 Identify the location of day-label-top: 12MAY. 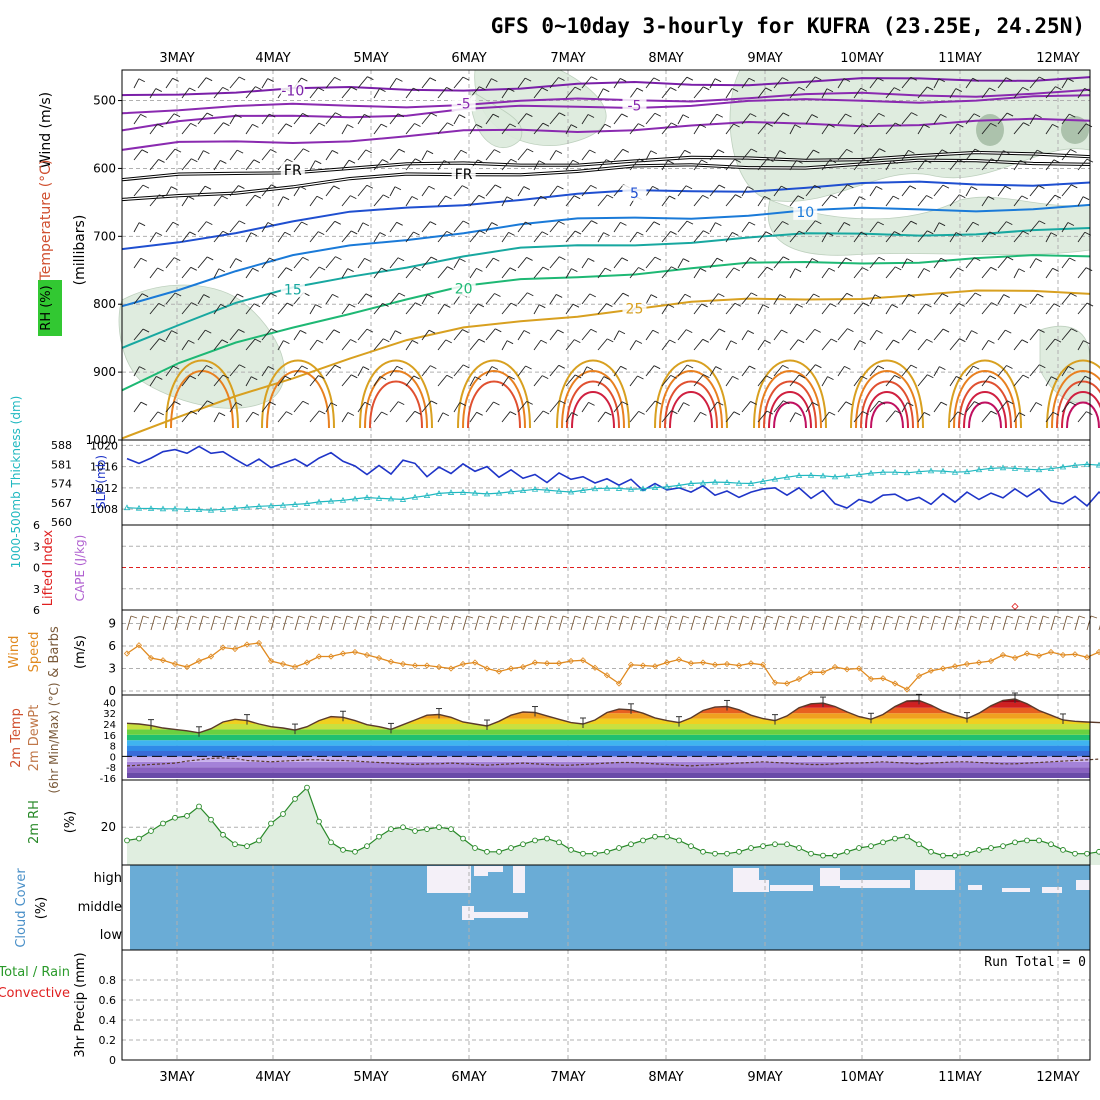
(1058, 58).